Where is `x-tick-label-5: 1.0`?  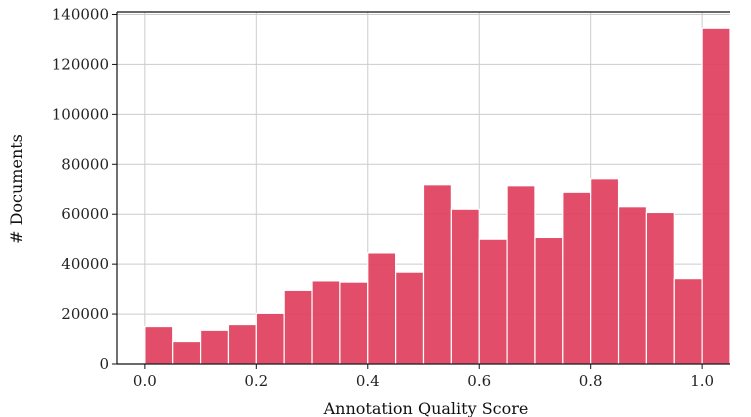 x-tick-label-5: 1.0 is located at coordinates (702, 381).